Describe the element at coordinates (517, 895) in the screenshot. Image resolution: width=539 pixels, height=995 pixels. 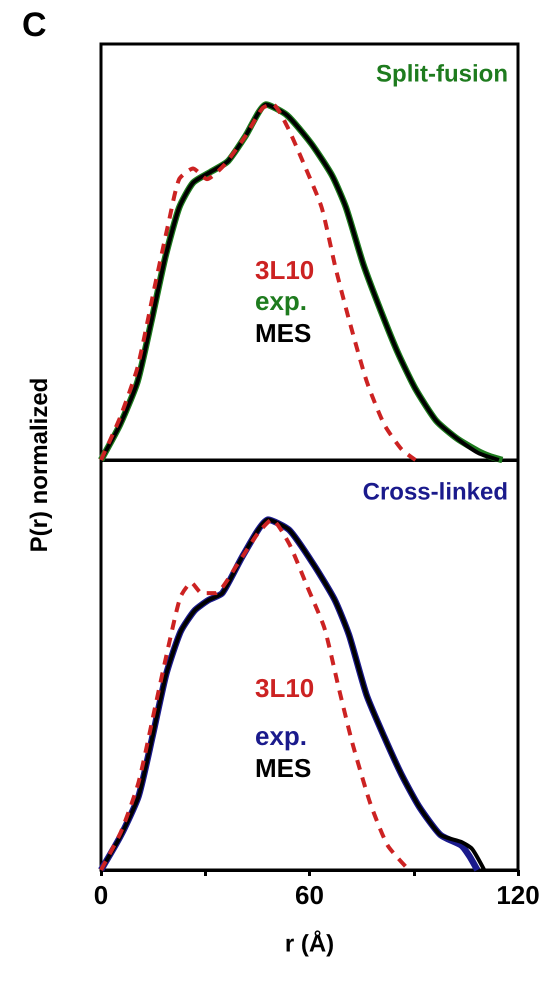
I see `x-tick-label: 120` at that location.